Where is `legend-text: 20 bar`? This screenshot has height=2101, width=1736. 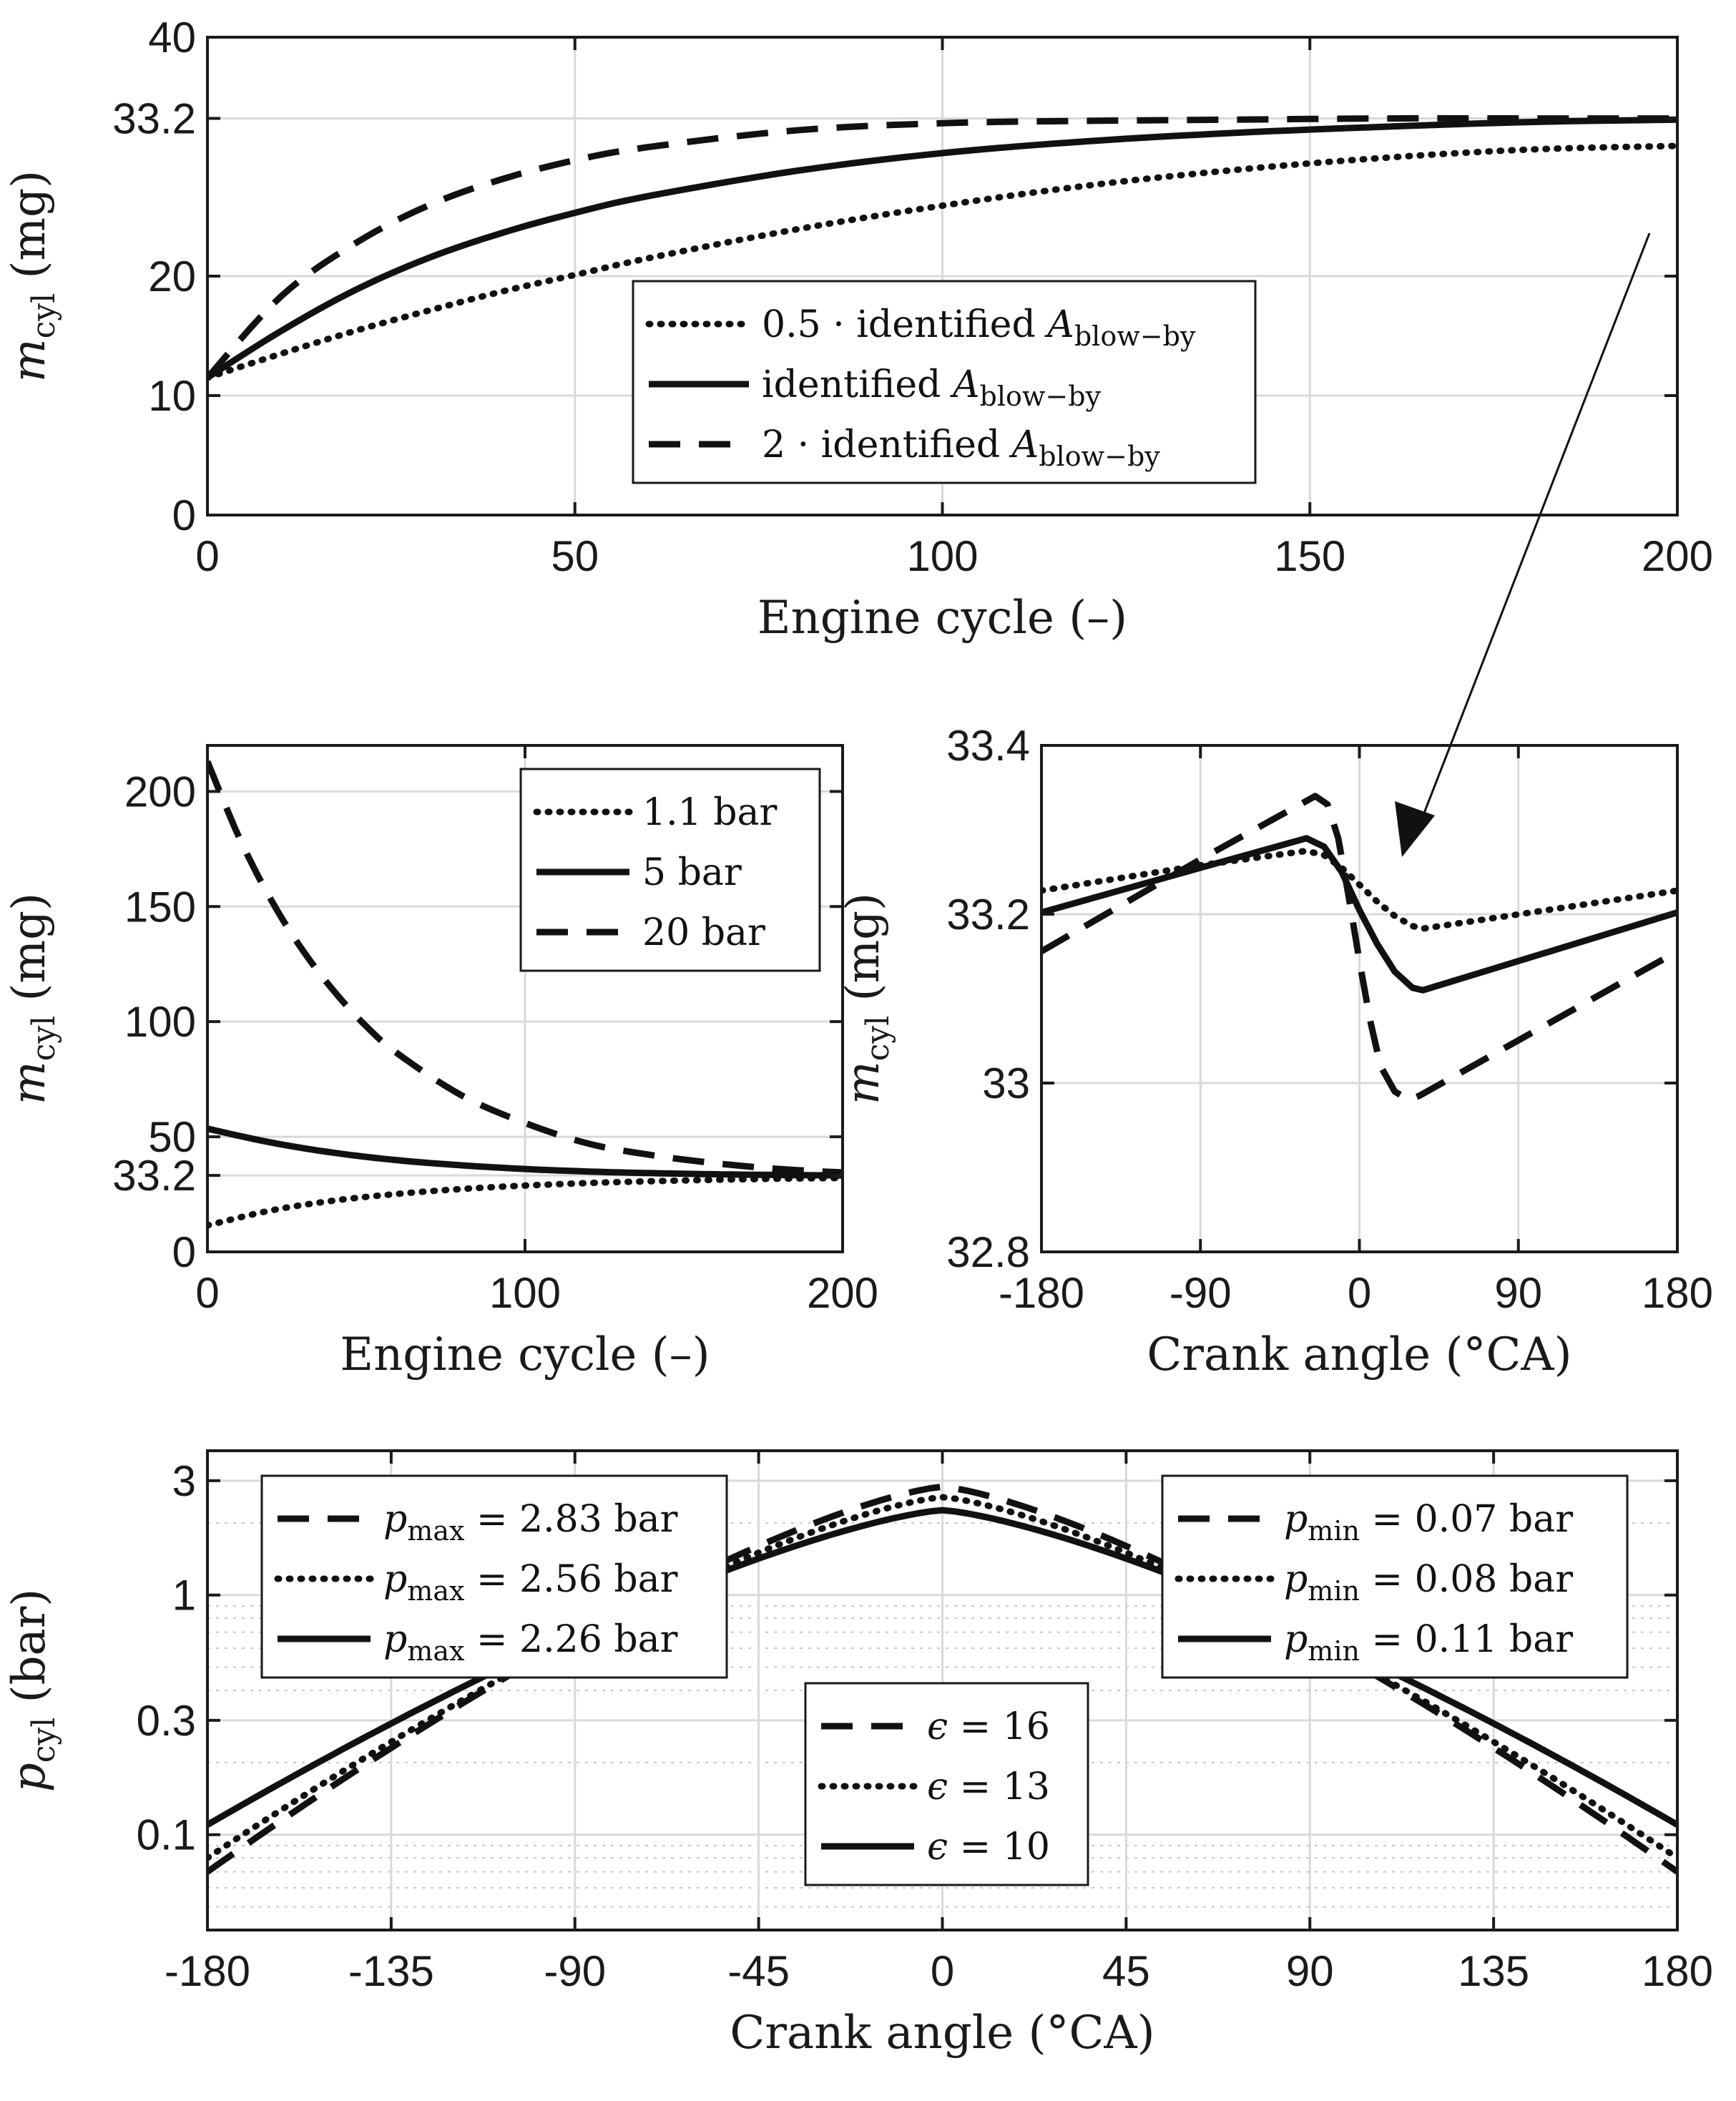 legend-text: 20 bar is located at coordinates (703, 932).